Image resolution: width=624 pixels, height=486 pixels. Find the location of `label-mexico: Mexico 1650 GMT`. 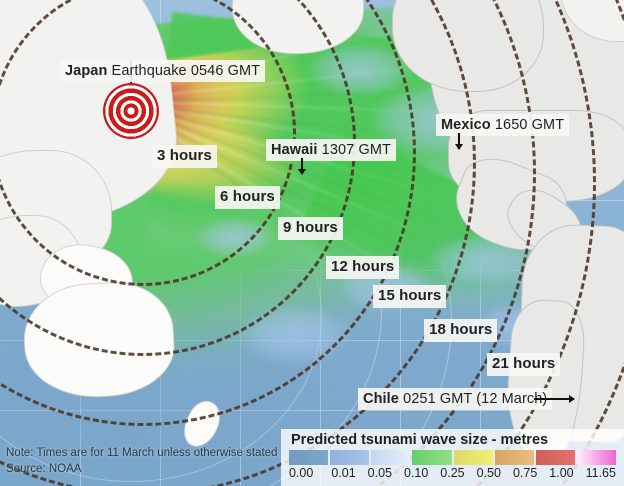

label-mexico: Mexico 1650 GMT is located at coordinates (503, 125).